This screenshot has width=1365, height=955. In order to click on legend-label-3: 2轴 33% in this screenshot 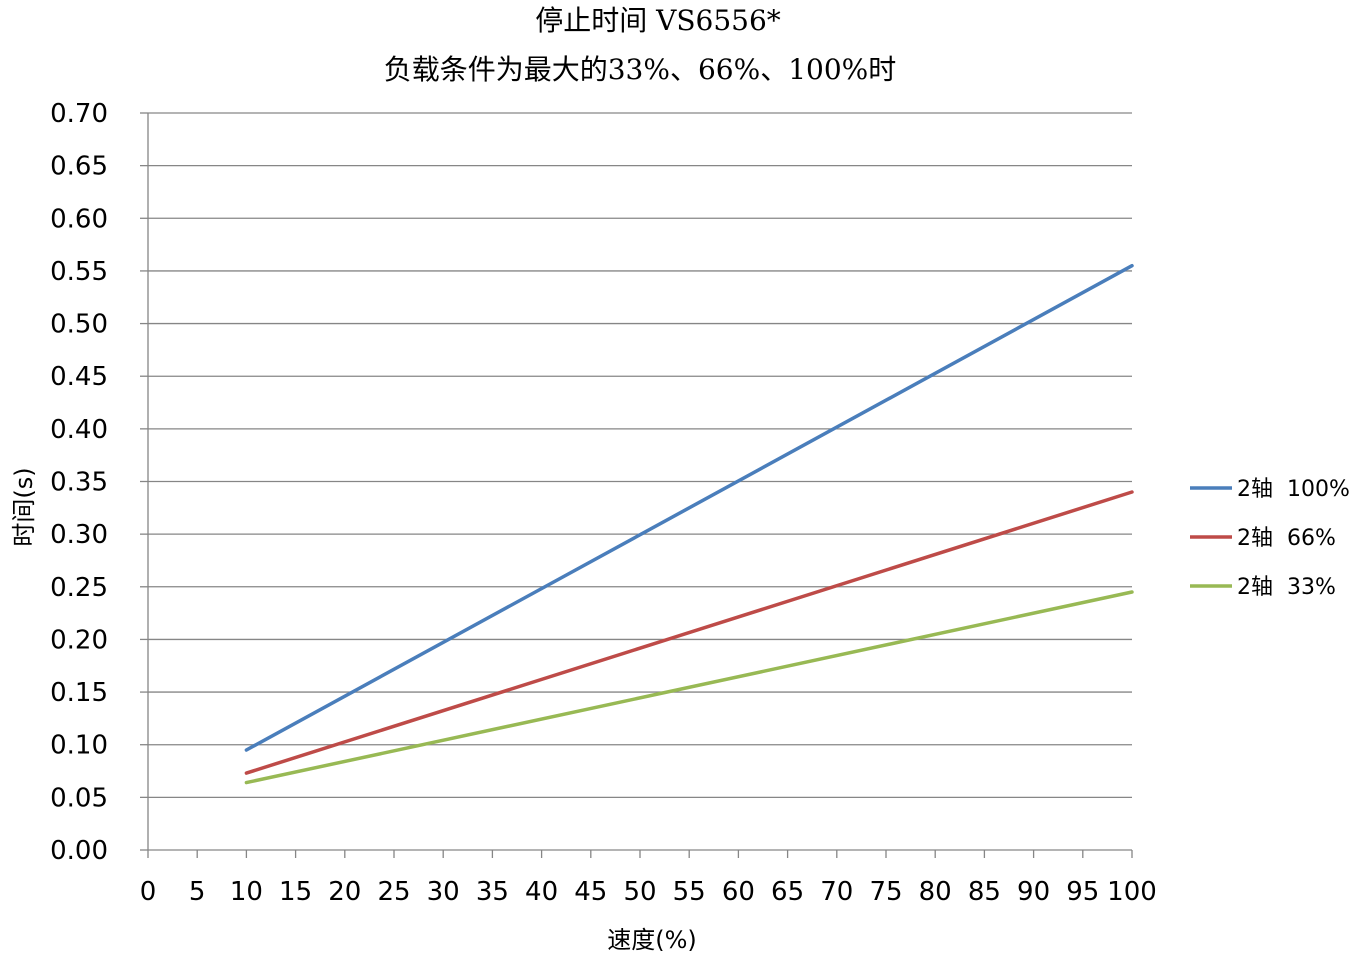, I will do `click(1286, 587)`.